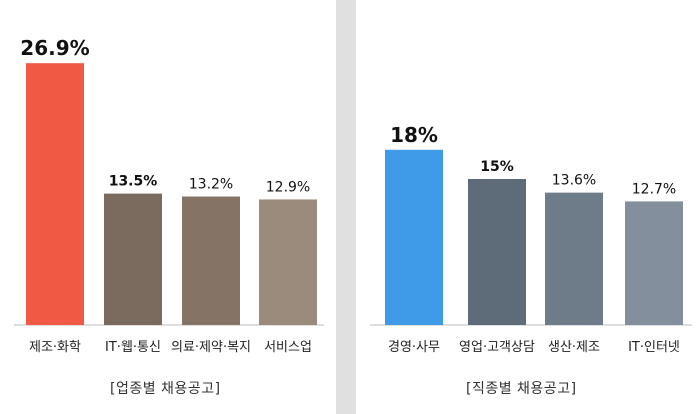 The width and height of the screenshot is (699, 414). Describe the element at coordinates (414, 135) in the screenshot. I see `bar-value-label: 18%` at that location.